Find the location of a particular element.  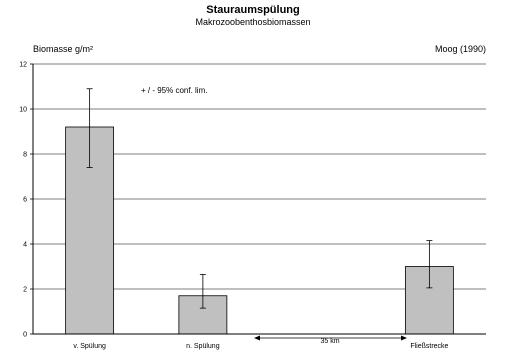

chart-title: Stauraumspülung is located at coordinates (253, 10).